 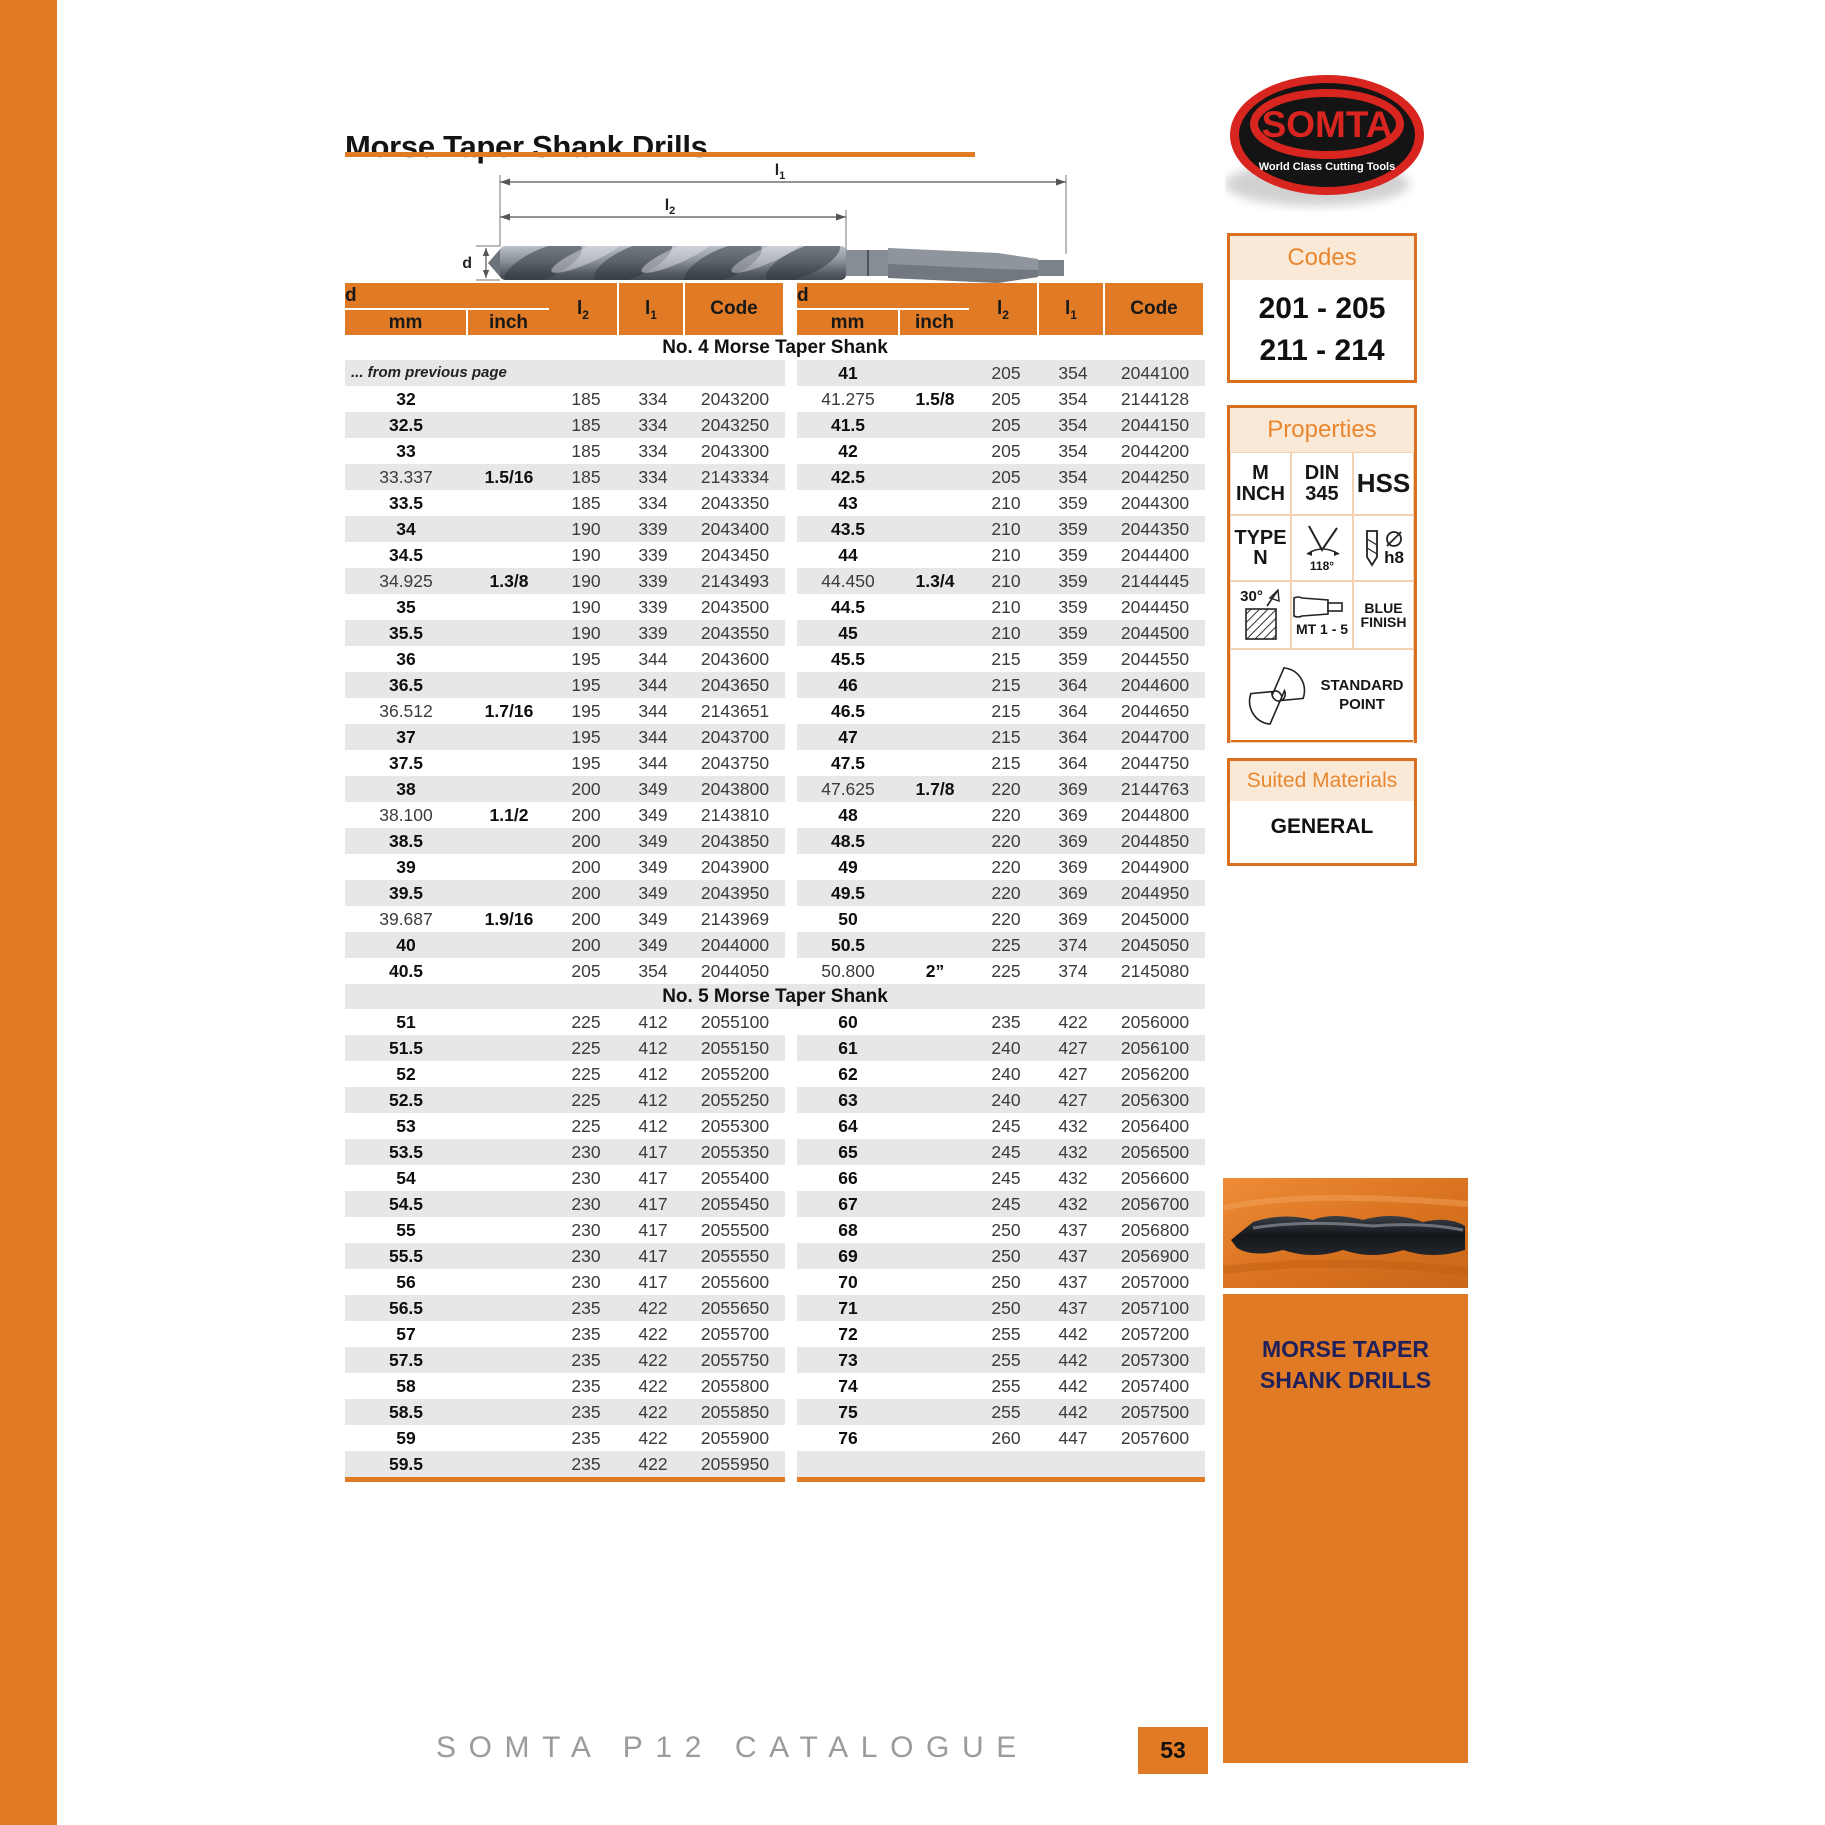 What do you see at coordinates (565, 1282) in the screenshot?
I see `table-row: 56 230 417 2055600` at bounding box center [565, 1282].